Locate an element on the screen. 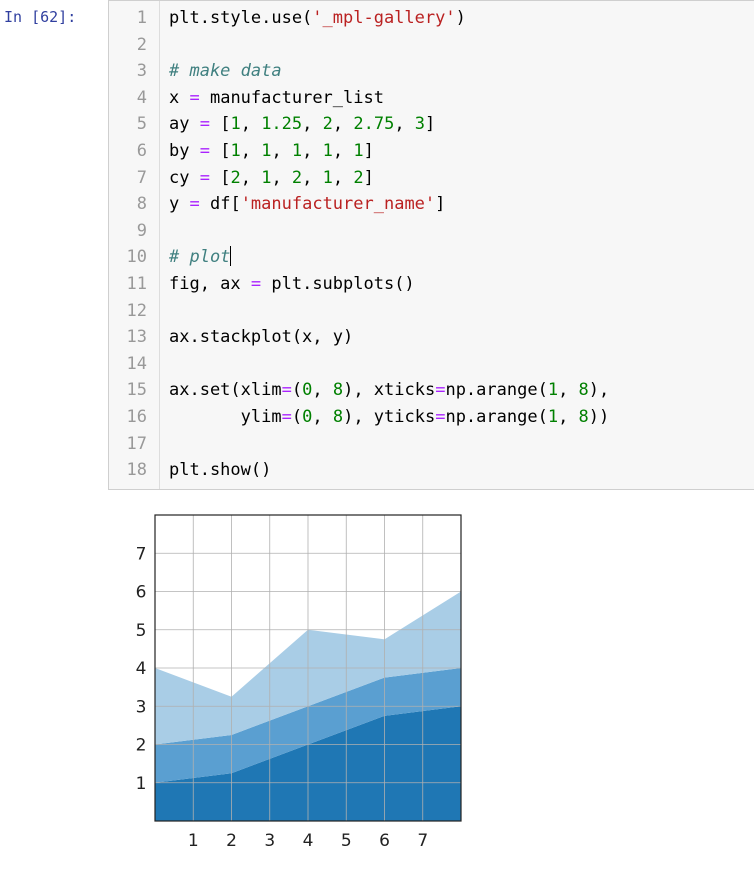 The height and width of the screenshot is (871, 754). code-token: ), yticks is located at coordinates (389, 417).